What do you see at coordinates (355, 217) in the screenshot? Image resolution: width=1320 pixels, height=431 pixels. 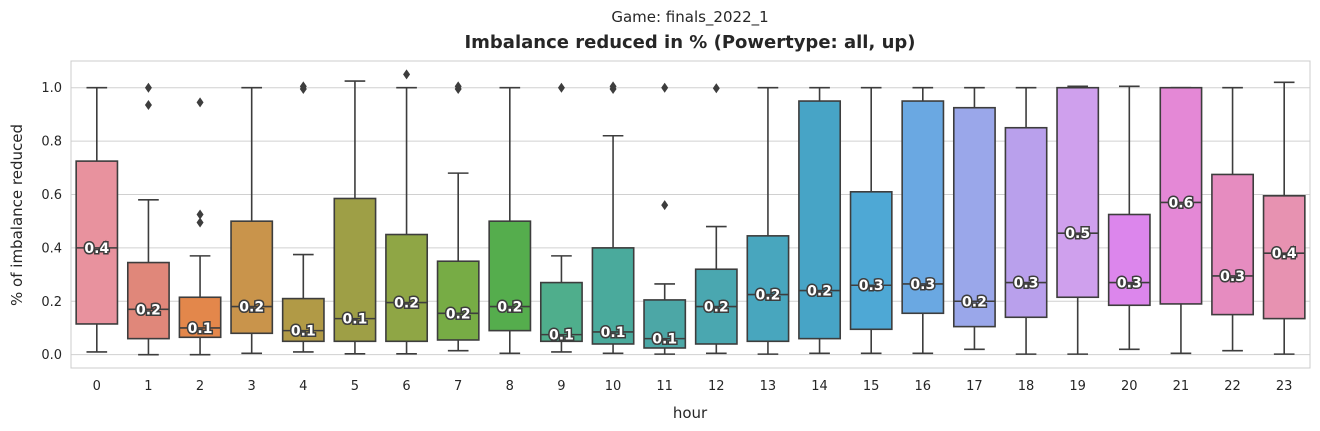 I see `box-hour-5: 0.1` at bounding box center [355, 217].